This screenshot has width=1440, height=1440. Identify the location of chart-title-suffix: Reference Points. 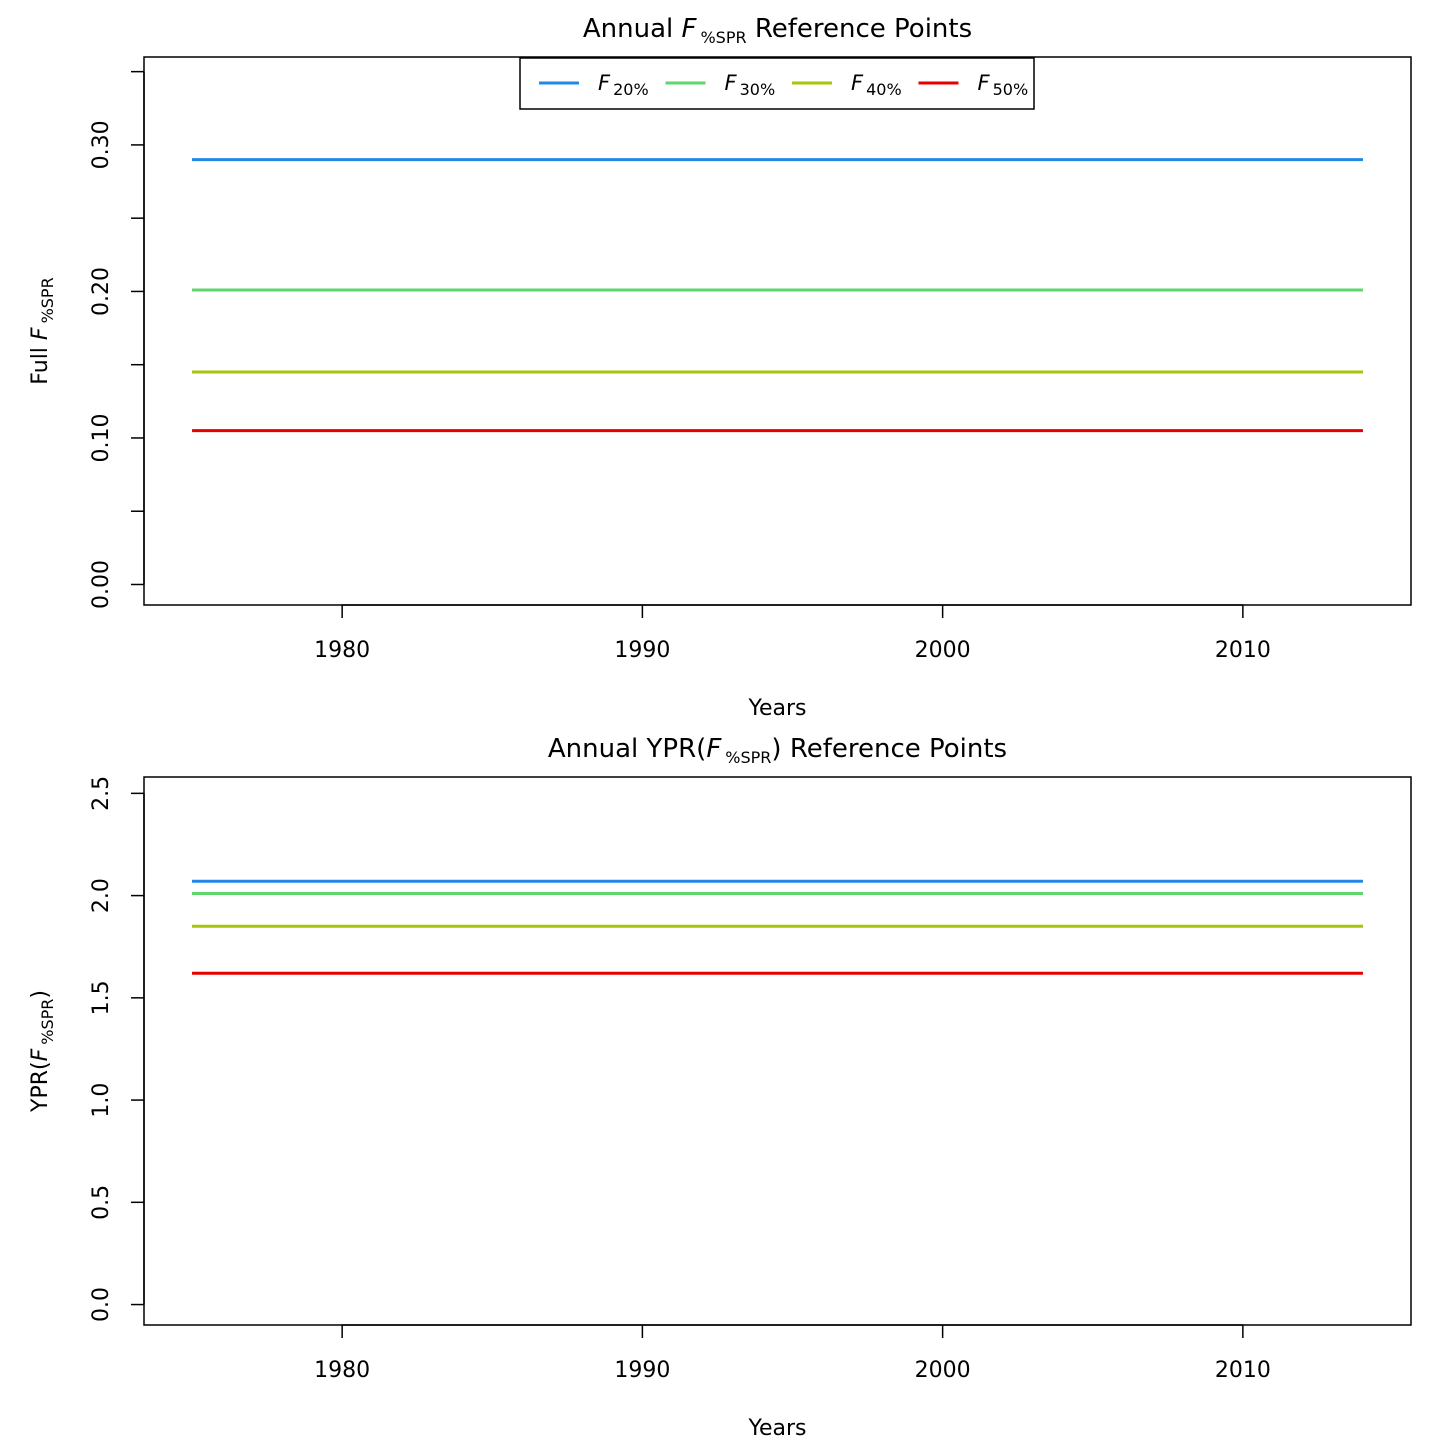
(860, 29).